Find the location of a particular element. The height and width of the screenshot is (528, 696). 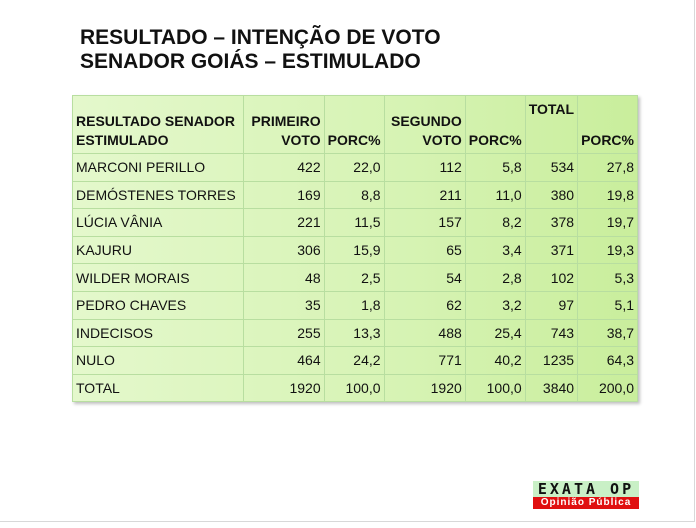

cell-value: 5,3 is located at coordinates (607, 277).